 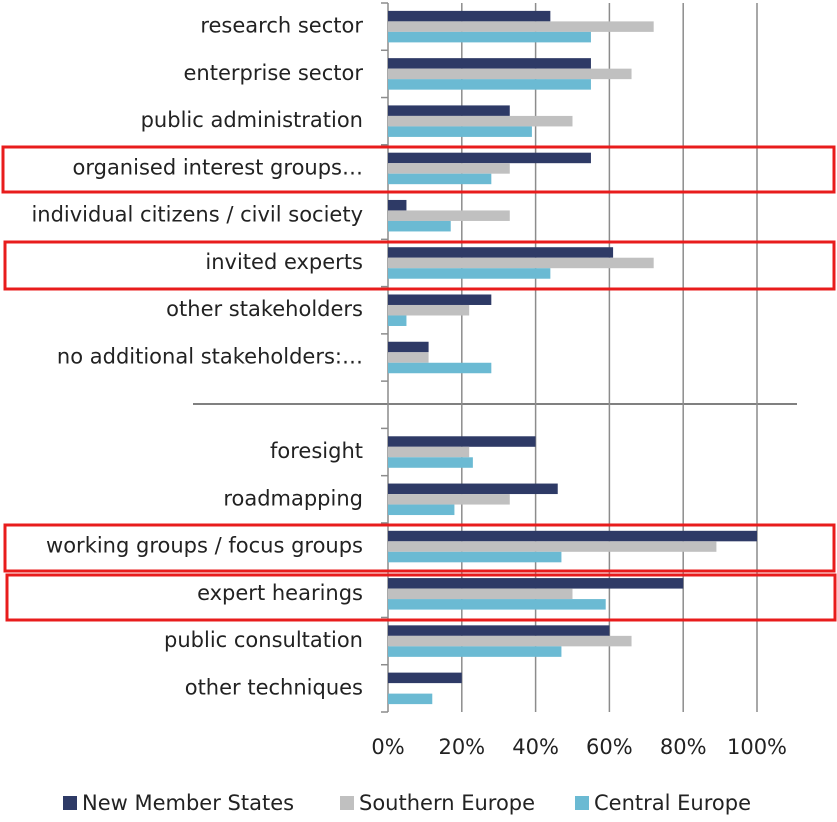 What do you see at coordinates (672, 803) in the screenshot?
I see `legend-label: Central Europe` at bounding box center [672, 803].